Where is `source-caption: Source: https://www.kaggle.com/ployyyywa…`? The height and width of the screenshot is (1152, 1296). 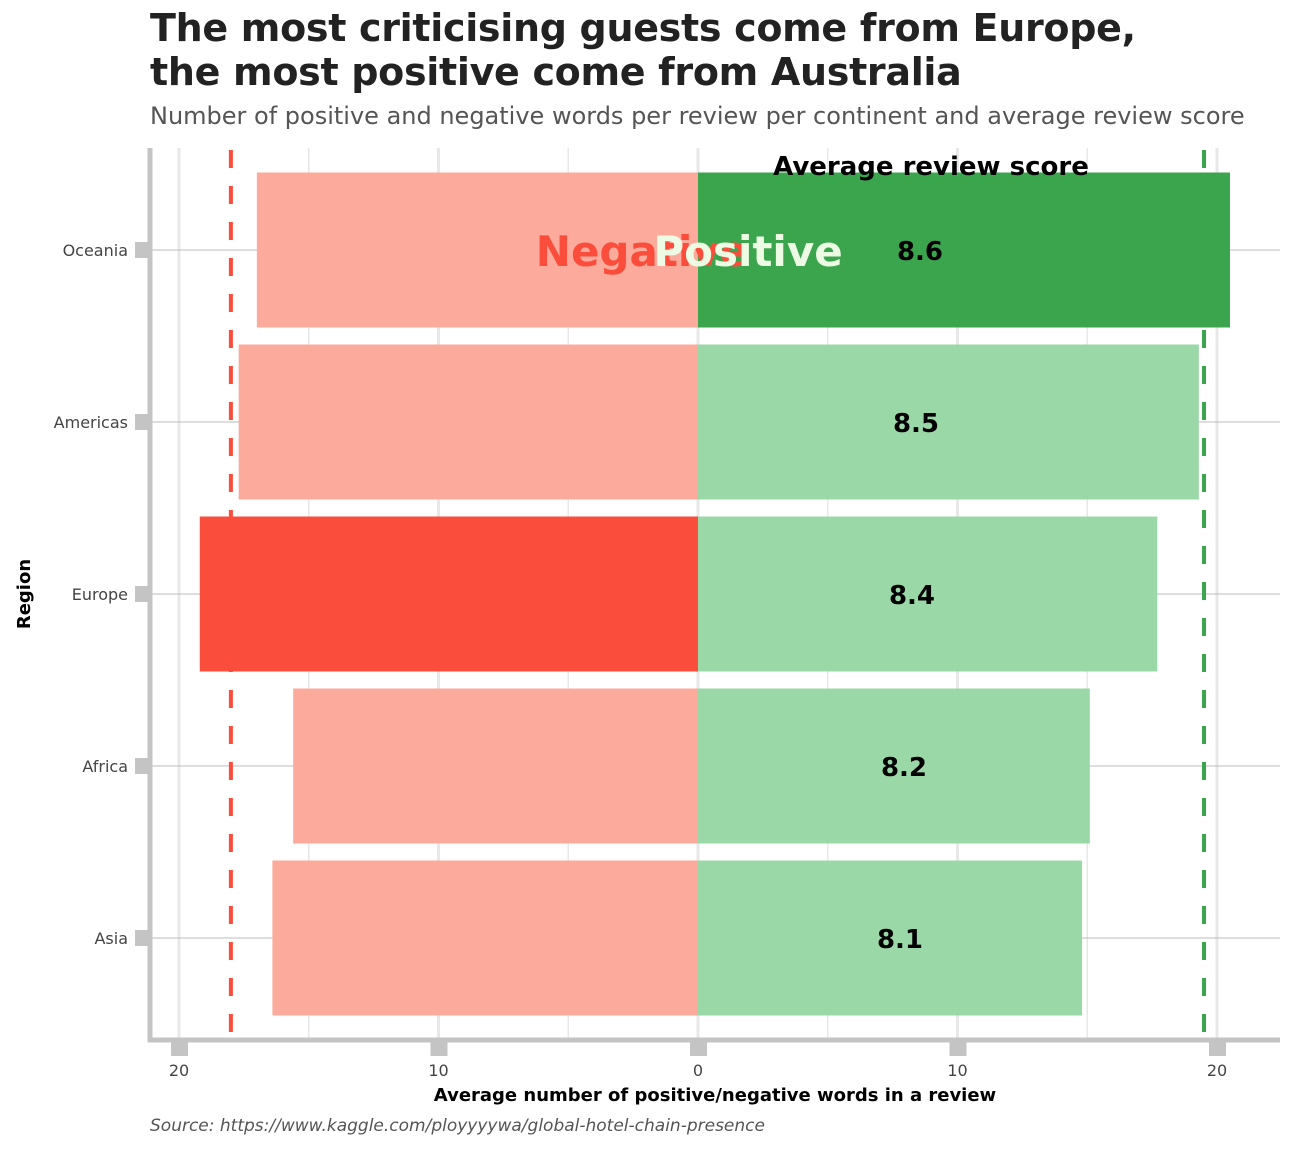
source-caption: Source: https://www.kaggle.com/ployyyywa… is located at coordinates (457, 1126).